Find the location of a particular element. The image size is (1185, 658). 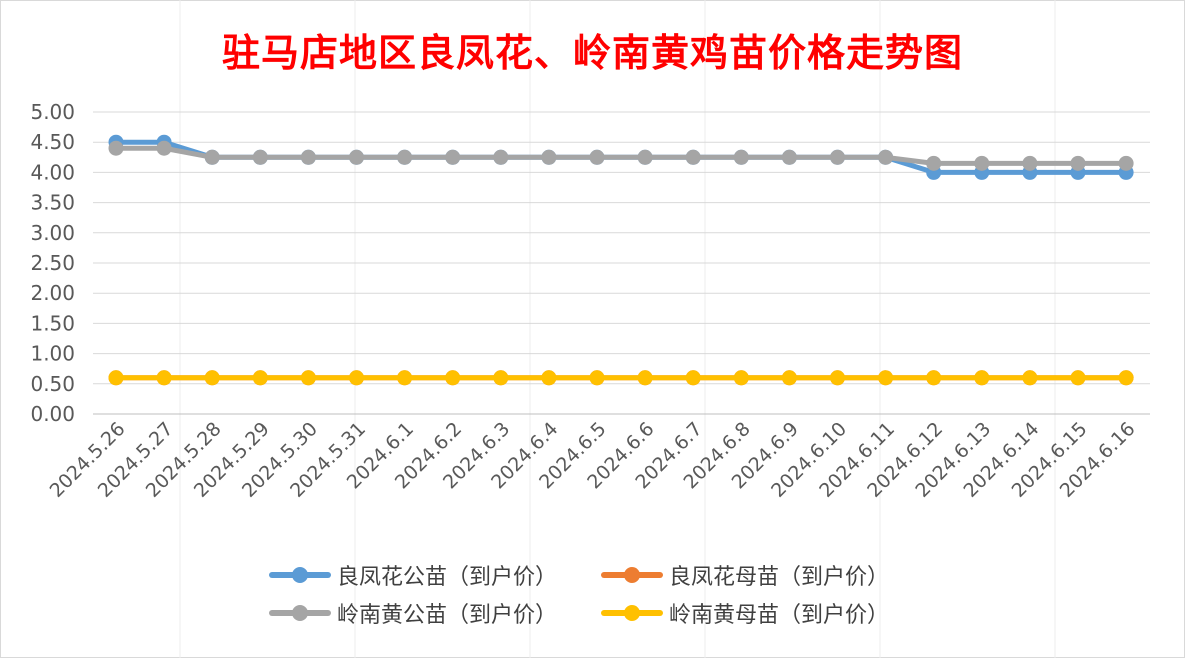

y-tick-label: 1.00 is located at coordinates (52, 354).